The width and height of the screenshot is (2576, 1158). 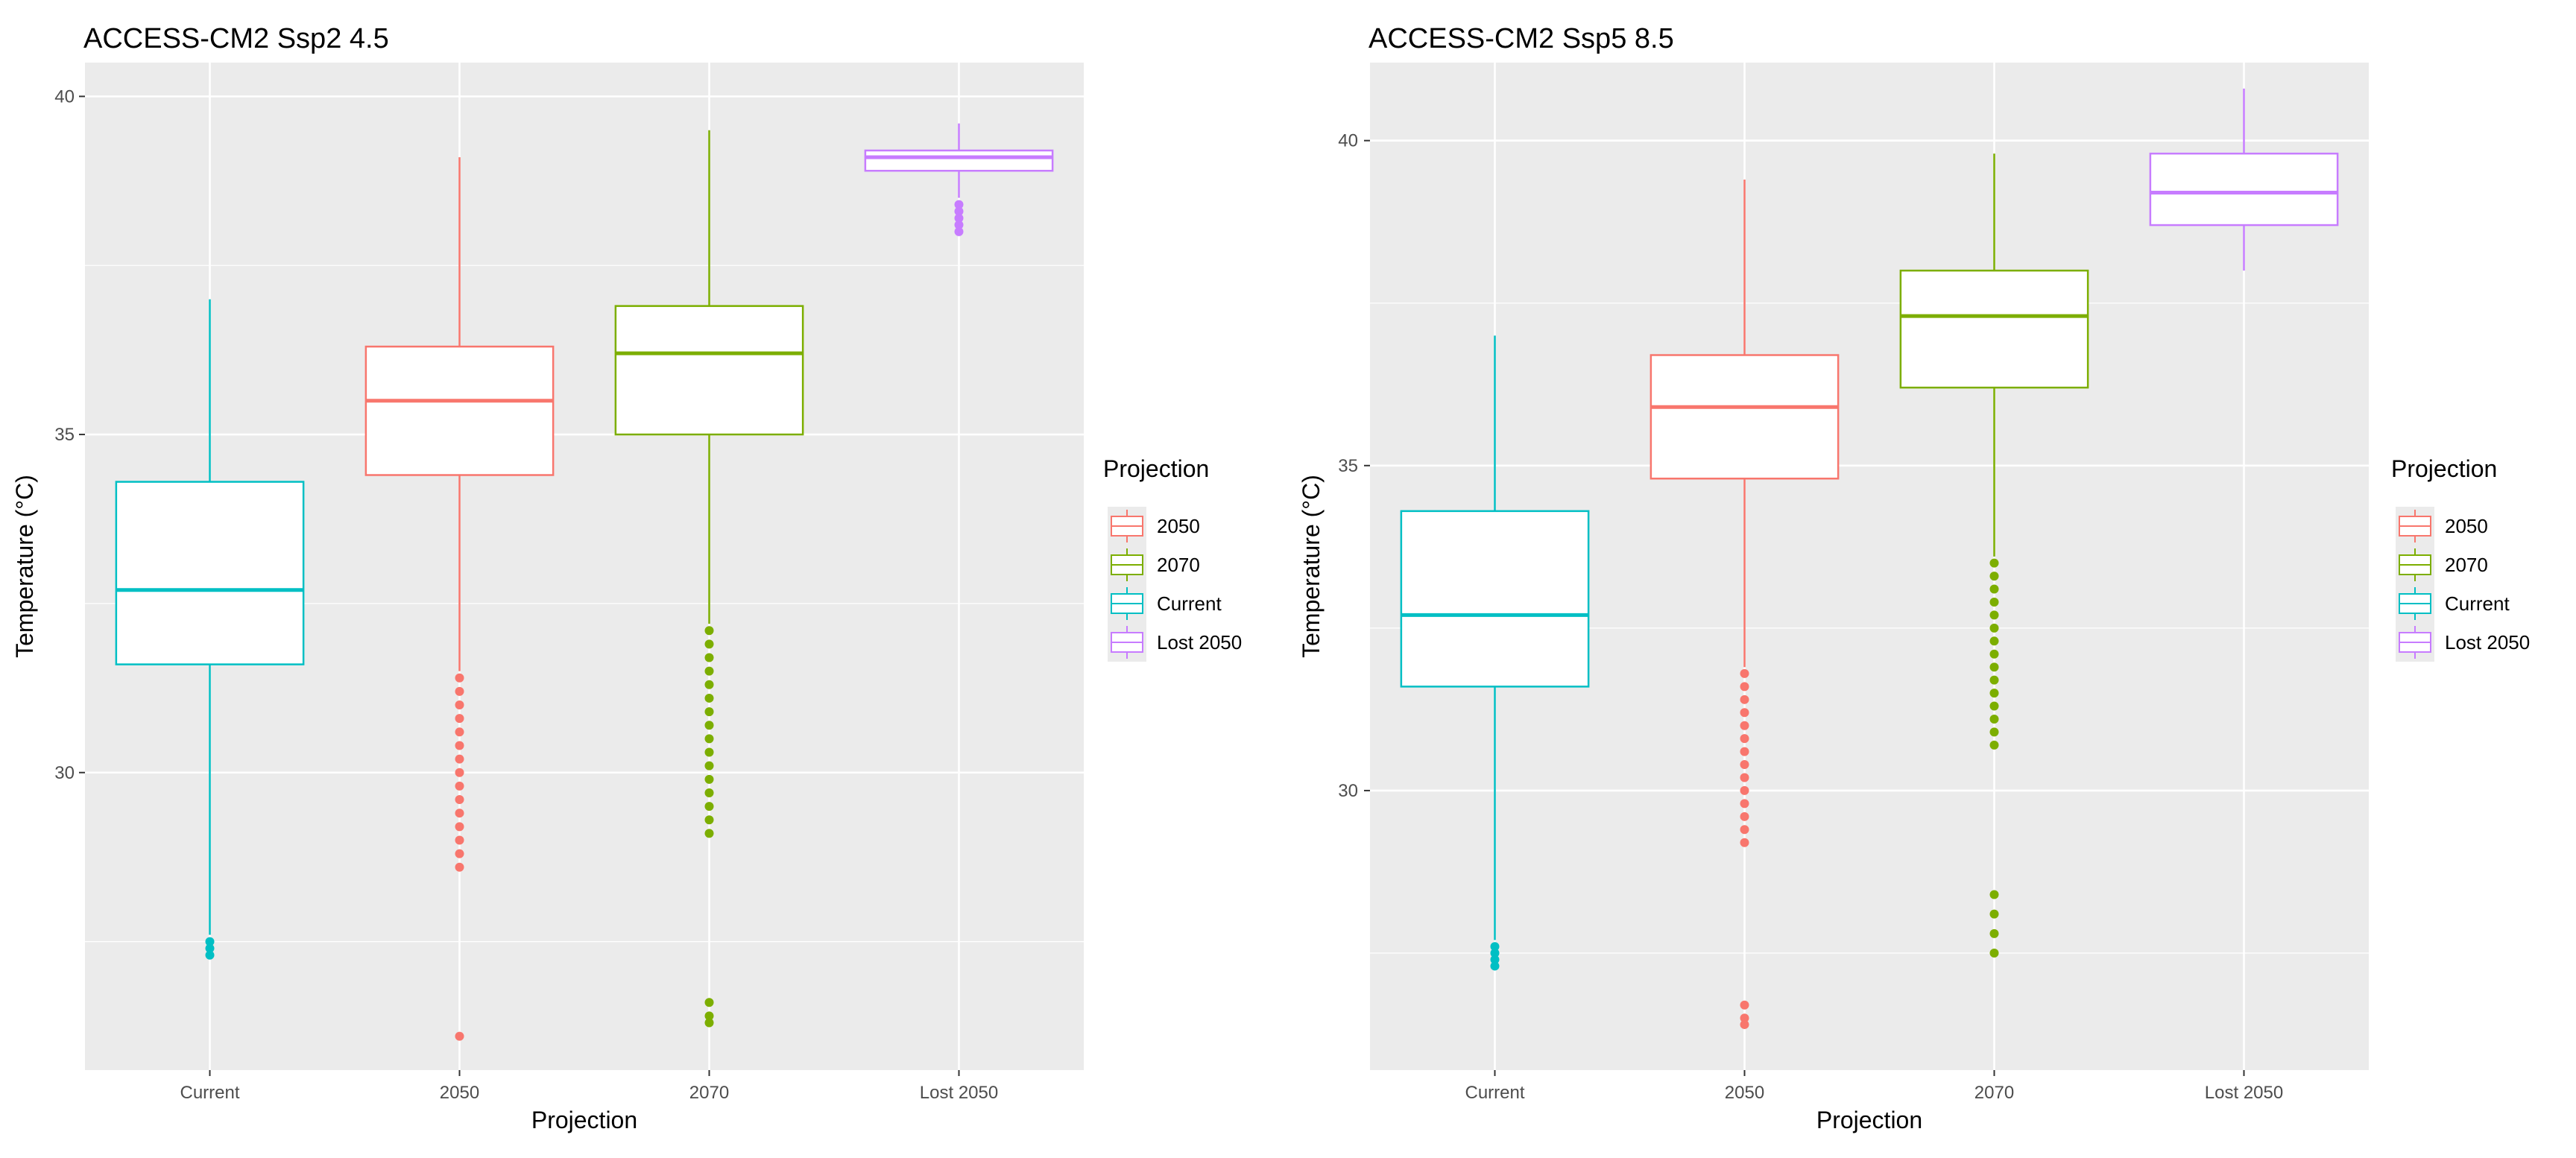 I want to click on chart-title: ACCESS-CM2 Ssp2 4.5, so click(x=236, y=38).